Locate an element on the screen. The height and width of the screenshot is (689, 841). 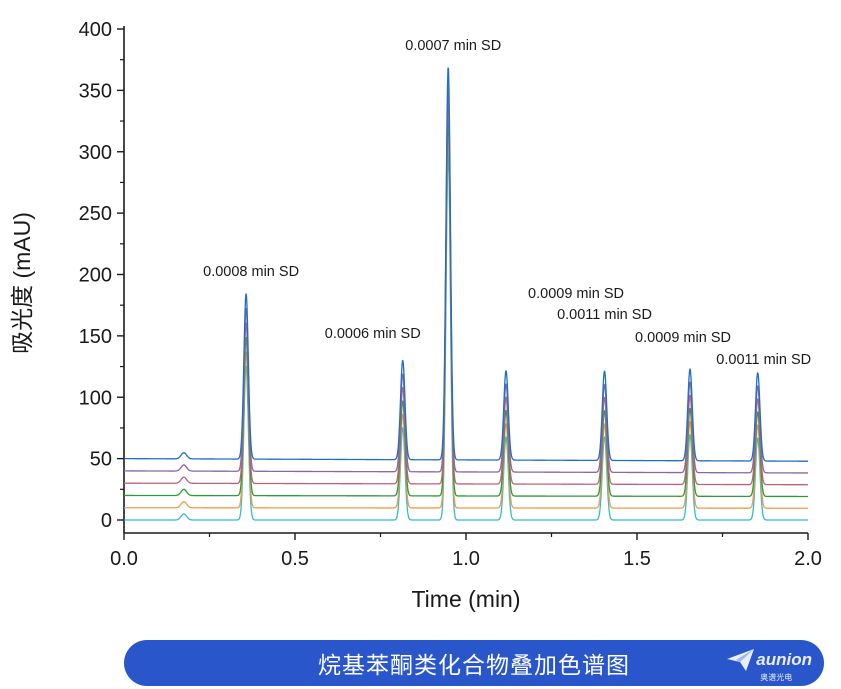
y-tick-label: 200 is located at coordinates (95, 276).